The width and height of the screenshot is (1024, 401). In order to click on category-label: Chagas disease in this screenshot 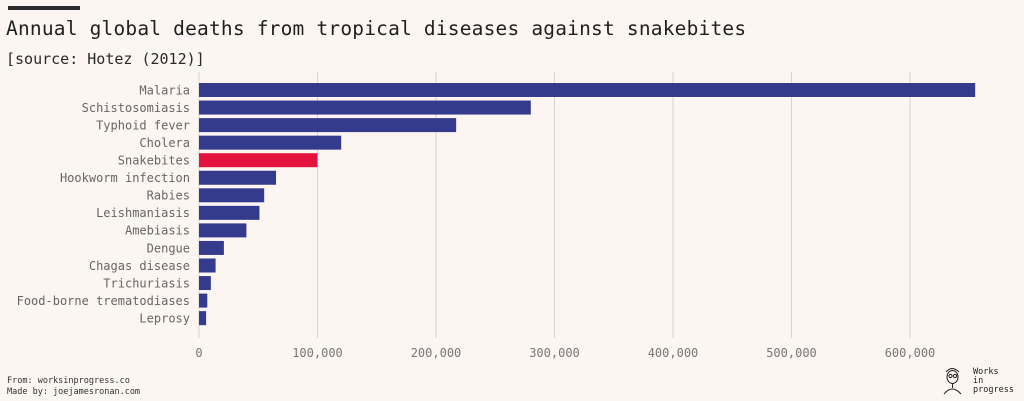, I will do `click(139, 266)`.